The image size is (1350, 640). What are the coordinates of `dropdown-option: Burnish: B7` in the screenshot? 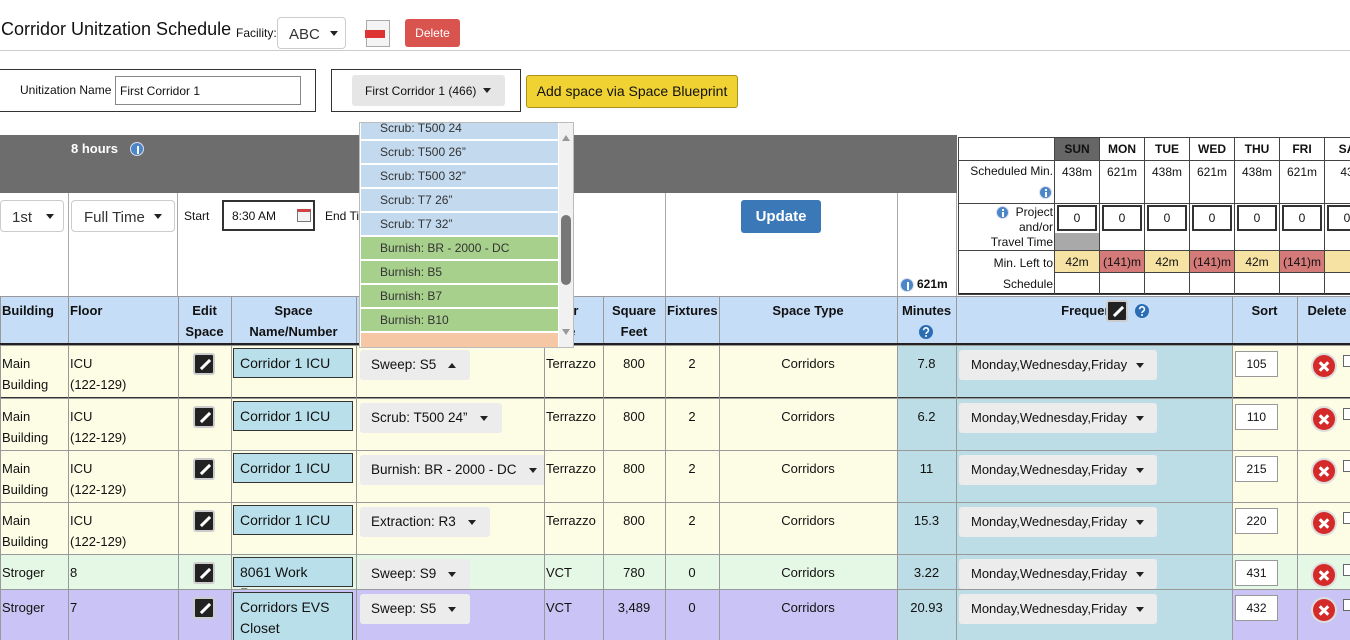 It's located at (459, 296).